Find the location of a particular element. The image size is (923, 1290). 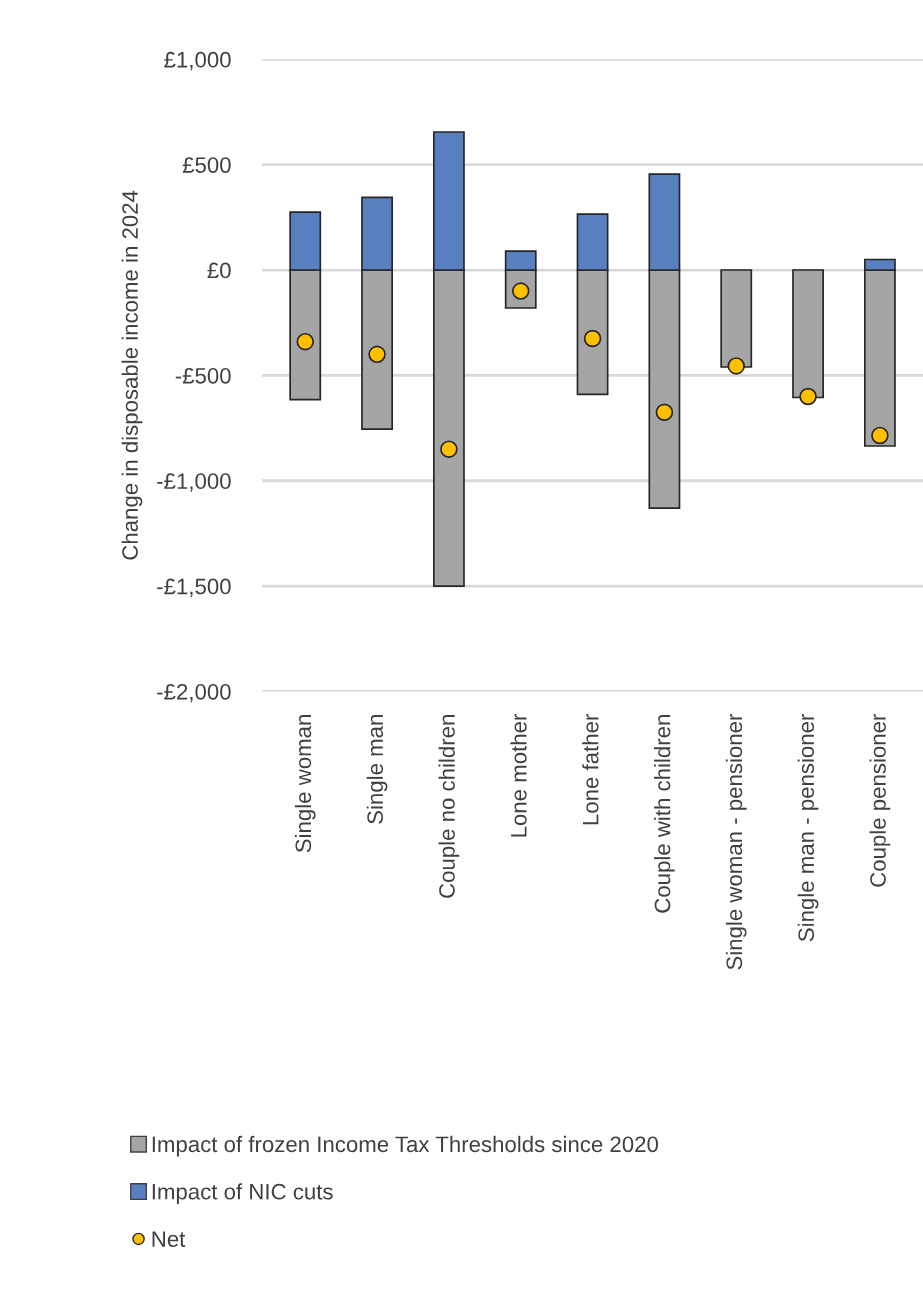

x-tick-label: Lone father is located at coordinates (590, 769).